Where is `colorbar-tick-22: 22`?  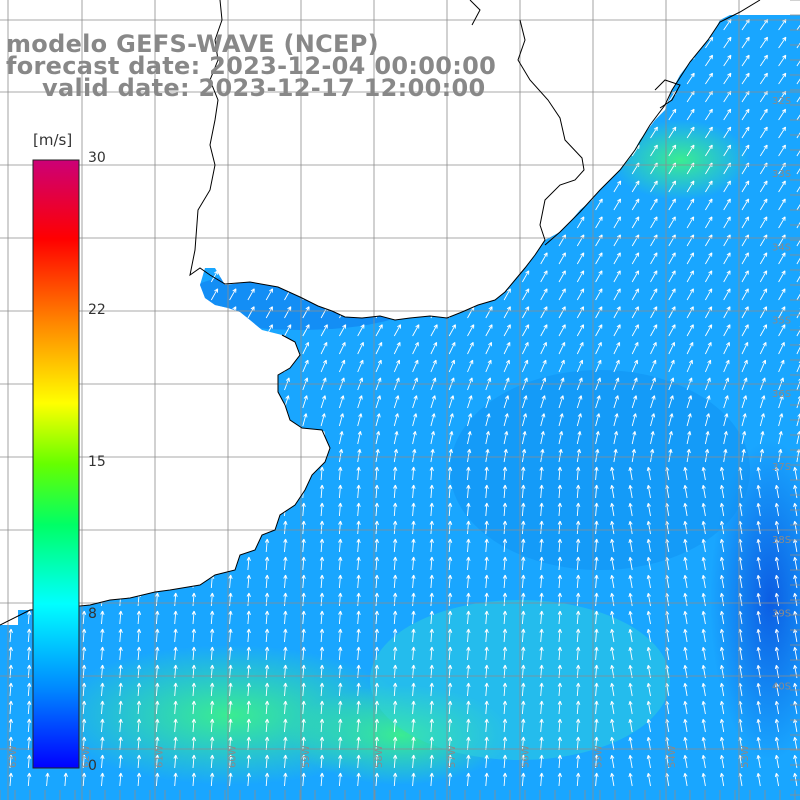 colorbar-tick-22: 22 is located at coordinates (97, 310).